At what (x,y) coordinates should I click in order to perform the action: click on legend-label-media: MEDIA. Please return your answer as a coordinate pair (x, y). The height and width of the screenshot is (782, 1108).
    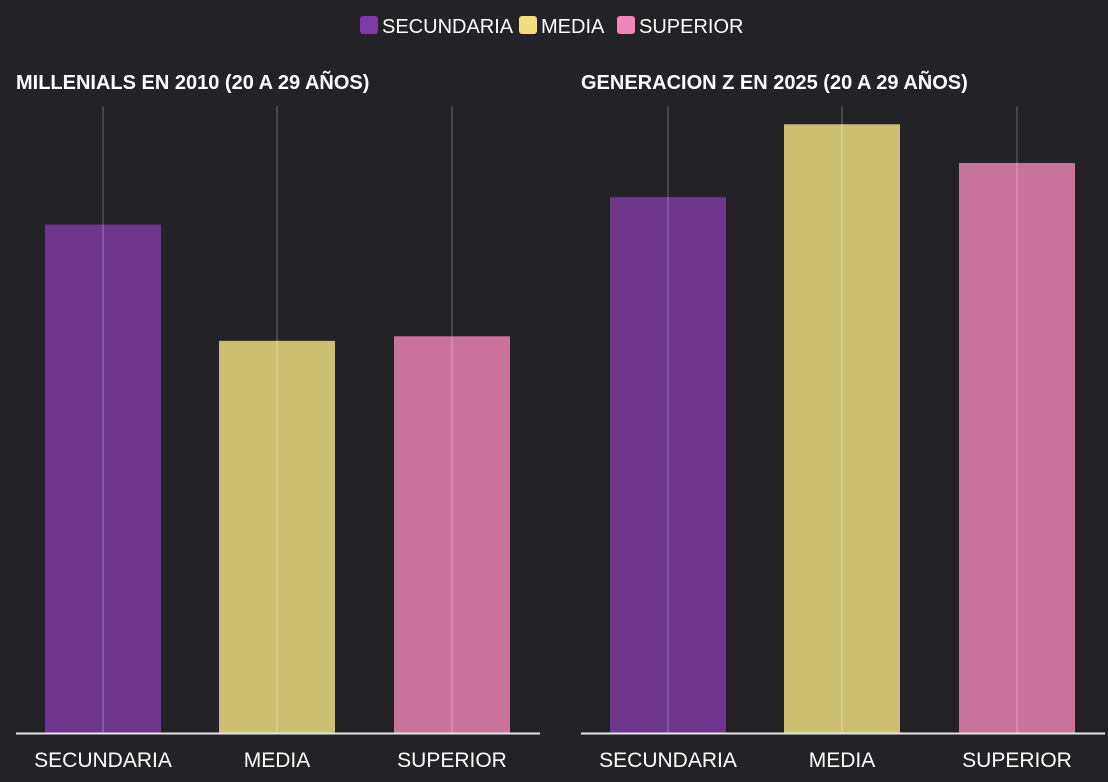
    Looking at the image, I should click on (573, 27).